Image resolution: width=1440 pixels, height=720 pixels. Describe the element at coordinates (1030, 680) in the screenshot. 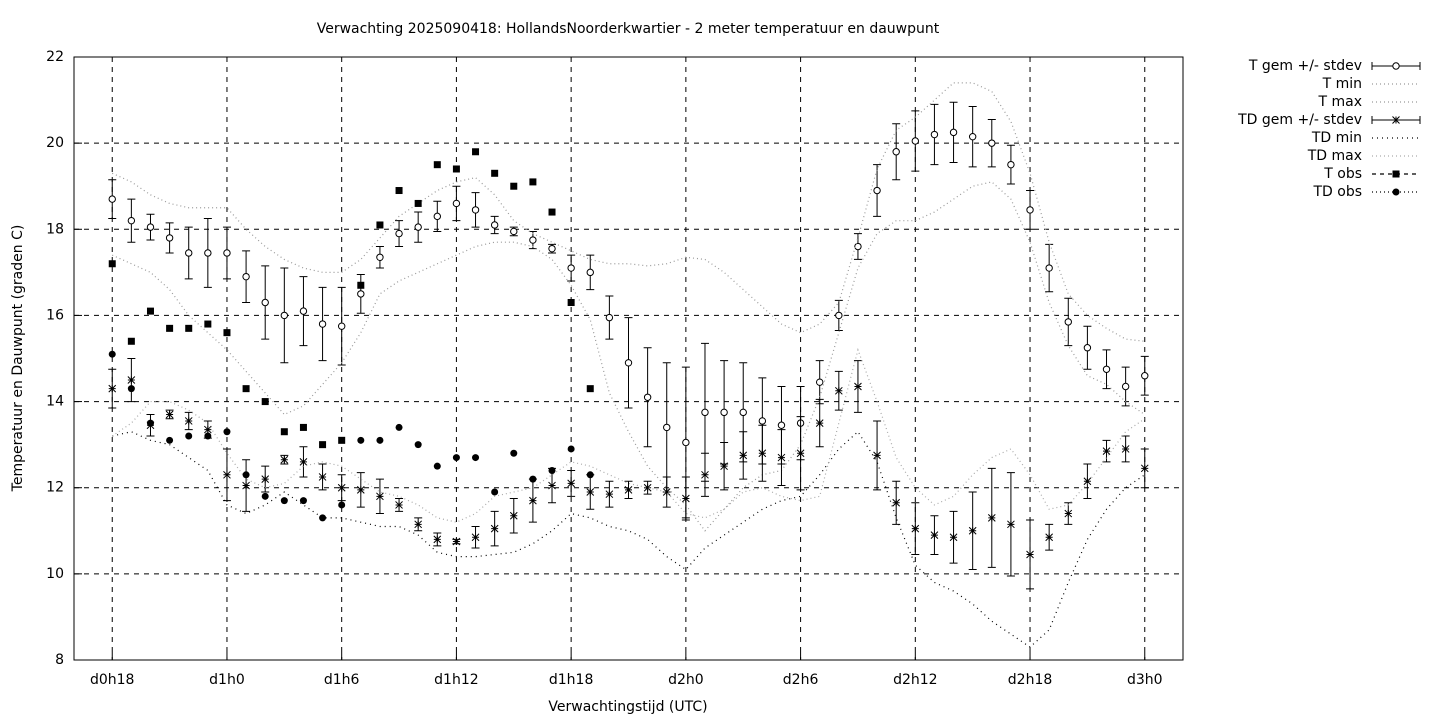

I see `x-tick-label: d2h18` at that location.